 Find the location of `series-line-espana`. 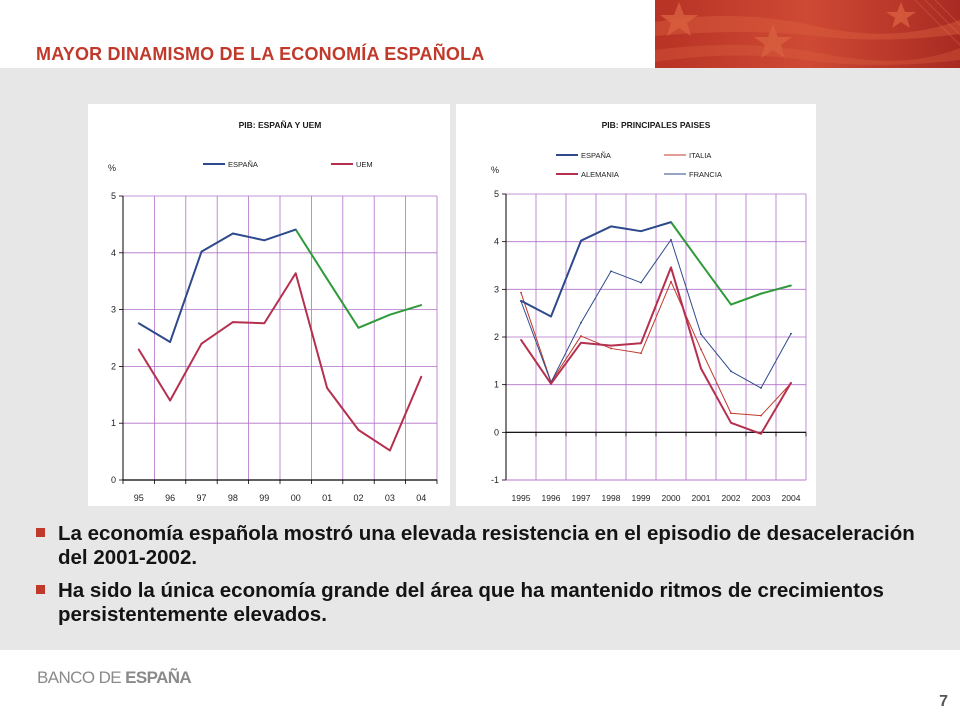

series-line-espana is located at coordinates (596, 269).